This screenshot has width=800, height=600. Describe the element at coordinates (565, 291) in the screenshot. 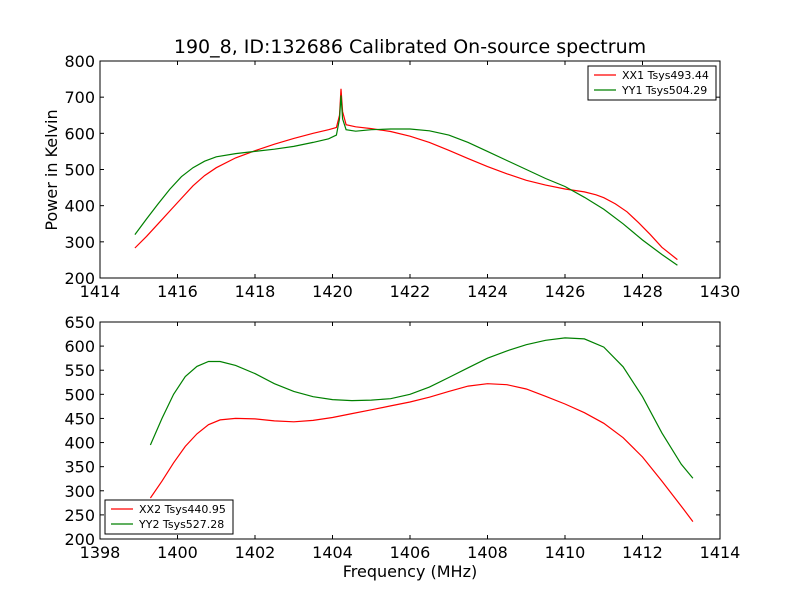

I see `x-tick-label: 1426` at that location.